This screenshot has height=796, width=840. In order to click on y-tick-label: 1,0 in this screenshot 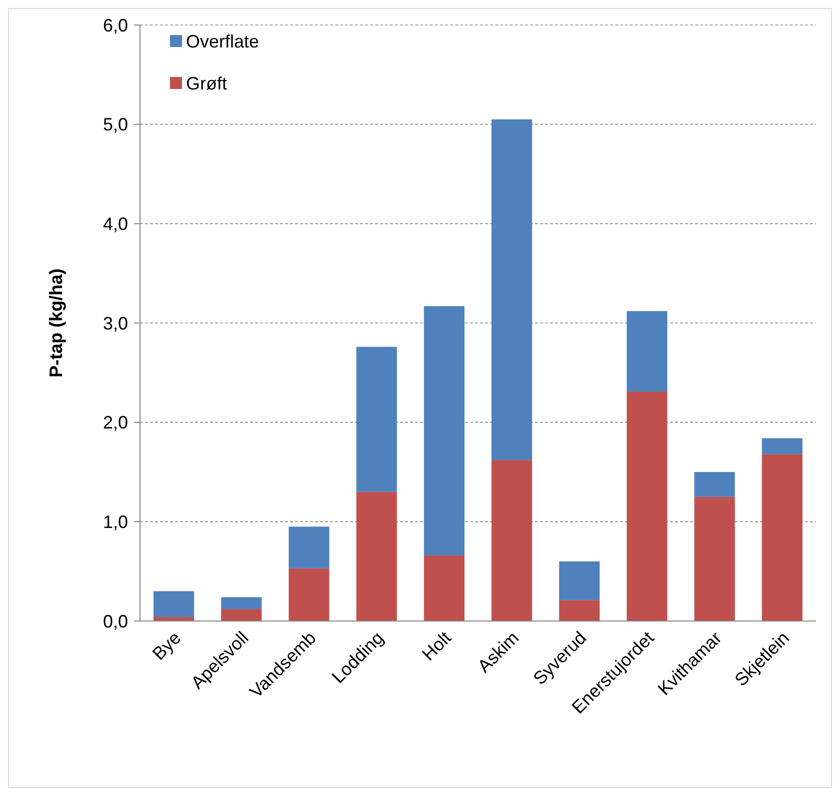, I will do `click(115, 522)`.